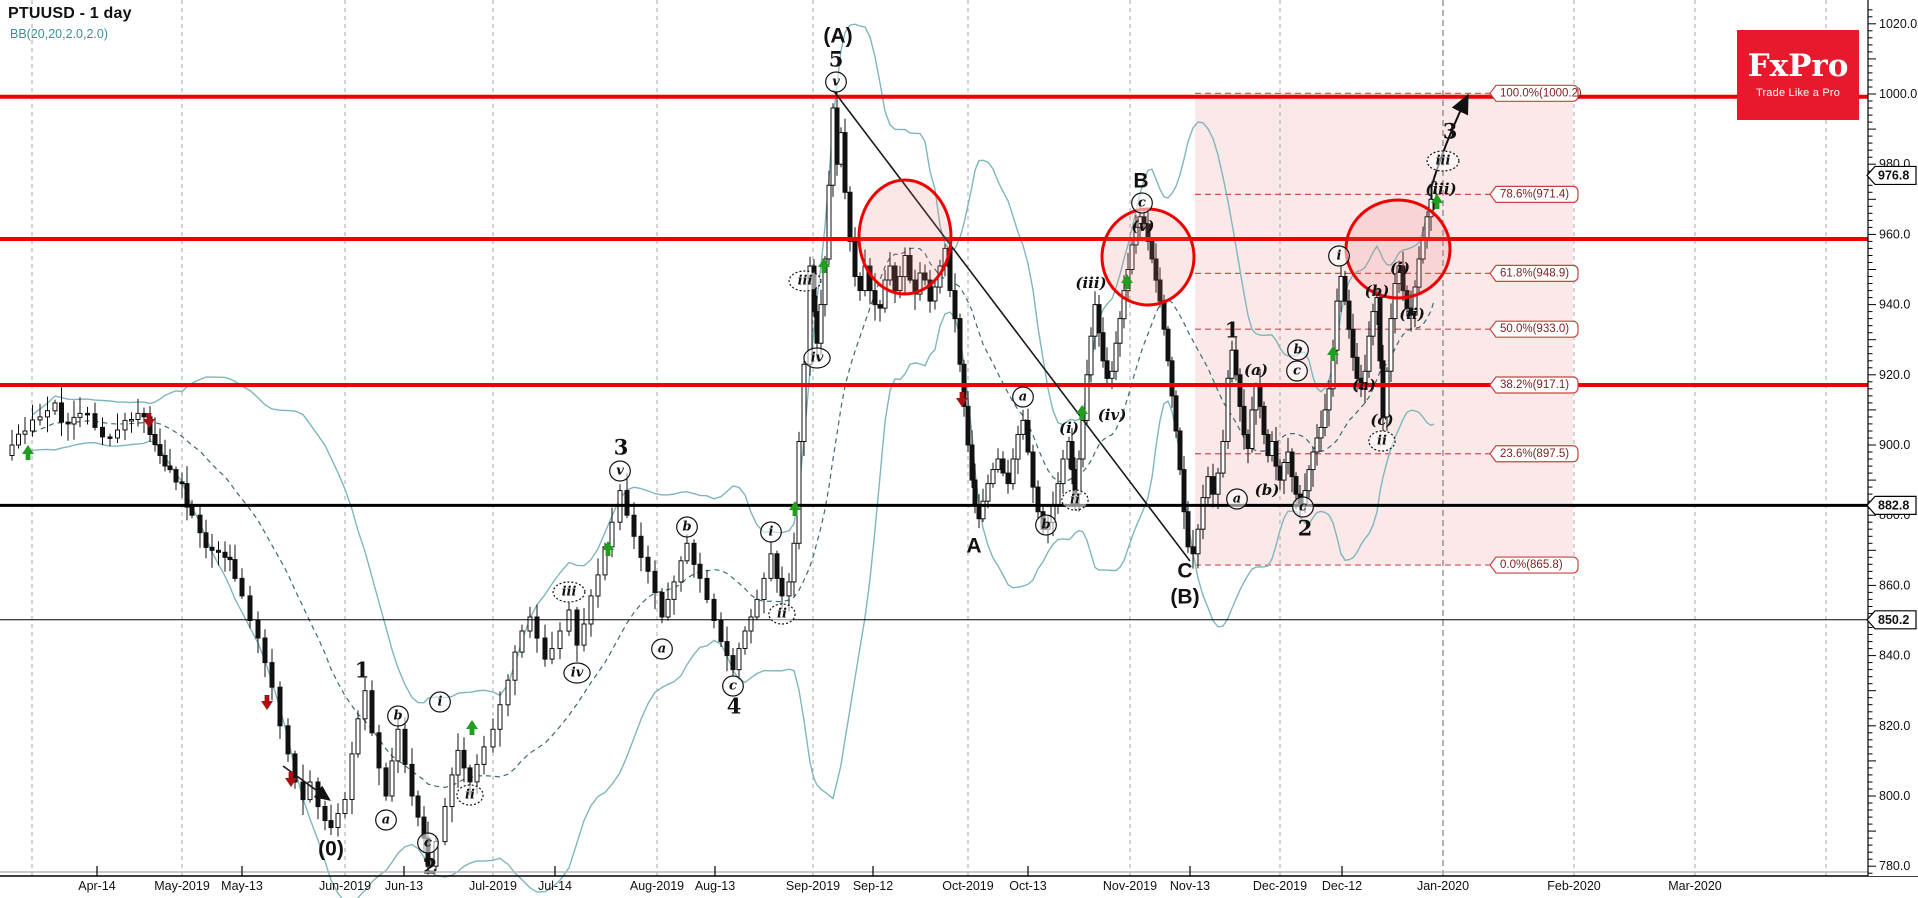 The image size is (1918, 898). I want to click on price-axis-label: 780.0, so click(1894, 866).